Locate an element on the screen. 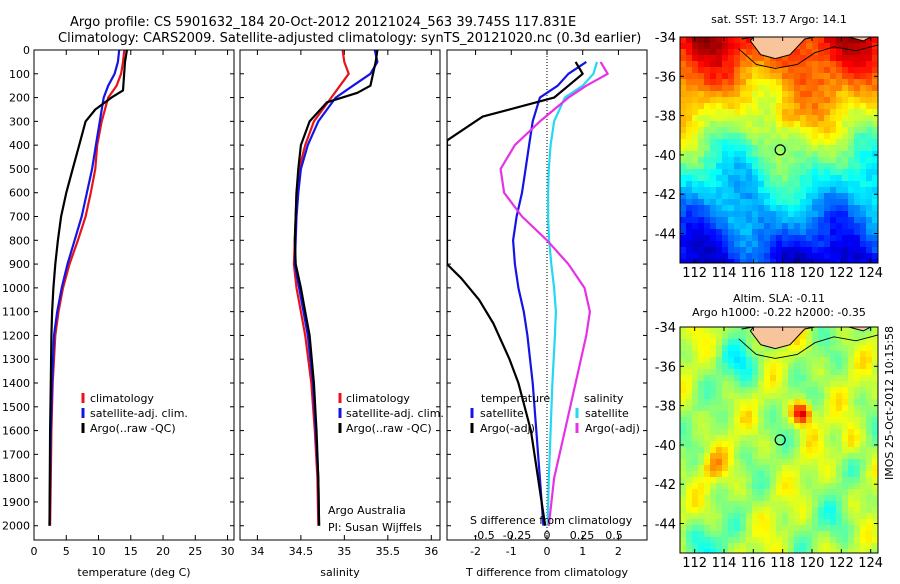 The image size is (900, 584). x-tick-label: -2 is located at coordinates (475, 551).